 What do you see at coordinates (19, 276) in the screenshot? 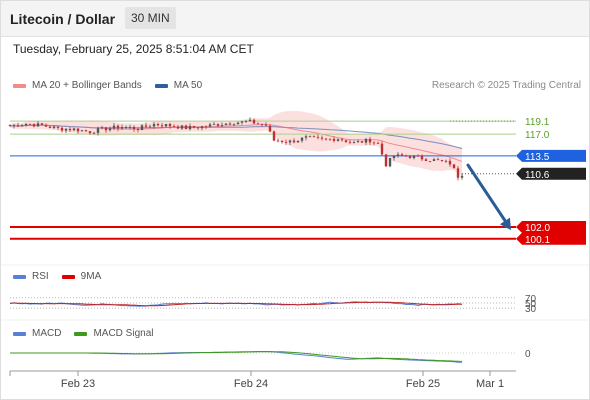
I see `legend-swatch-rsi` at bounding box center [19, 276].